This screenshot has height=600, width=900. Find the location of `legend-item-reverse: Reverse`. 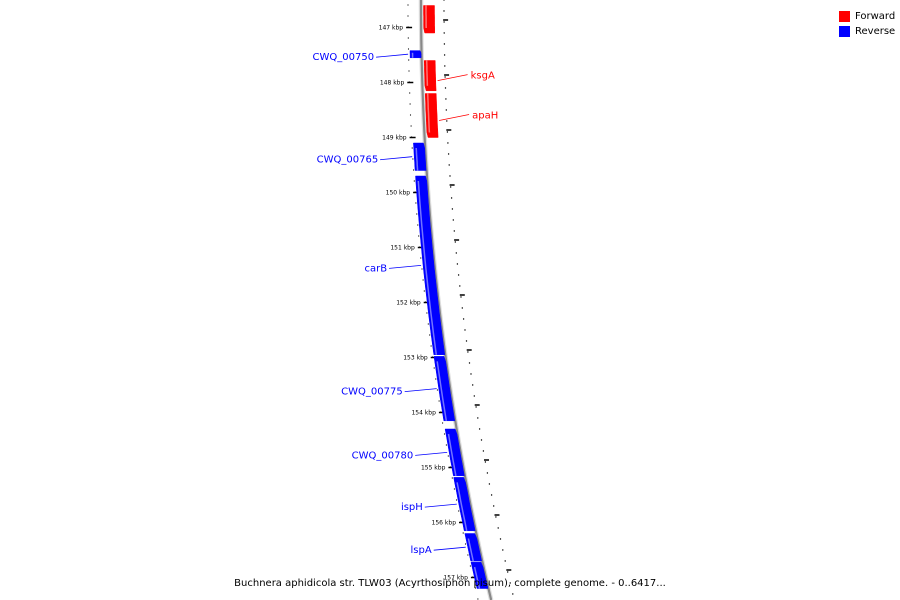

legend-item-reverse: Reverse is located at coordinates (867, 31).